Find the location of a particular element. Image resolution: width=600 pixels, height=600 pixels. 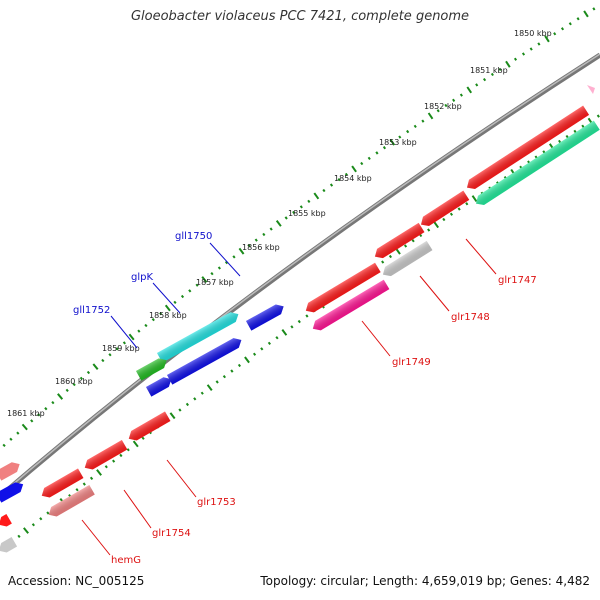

scale-label: 1853 kbp is located at coordinates (398, 142).